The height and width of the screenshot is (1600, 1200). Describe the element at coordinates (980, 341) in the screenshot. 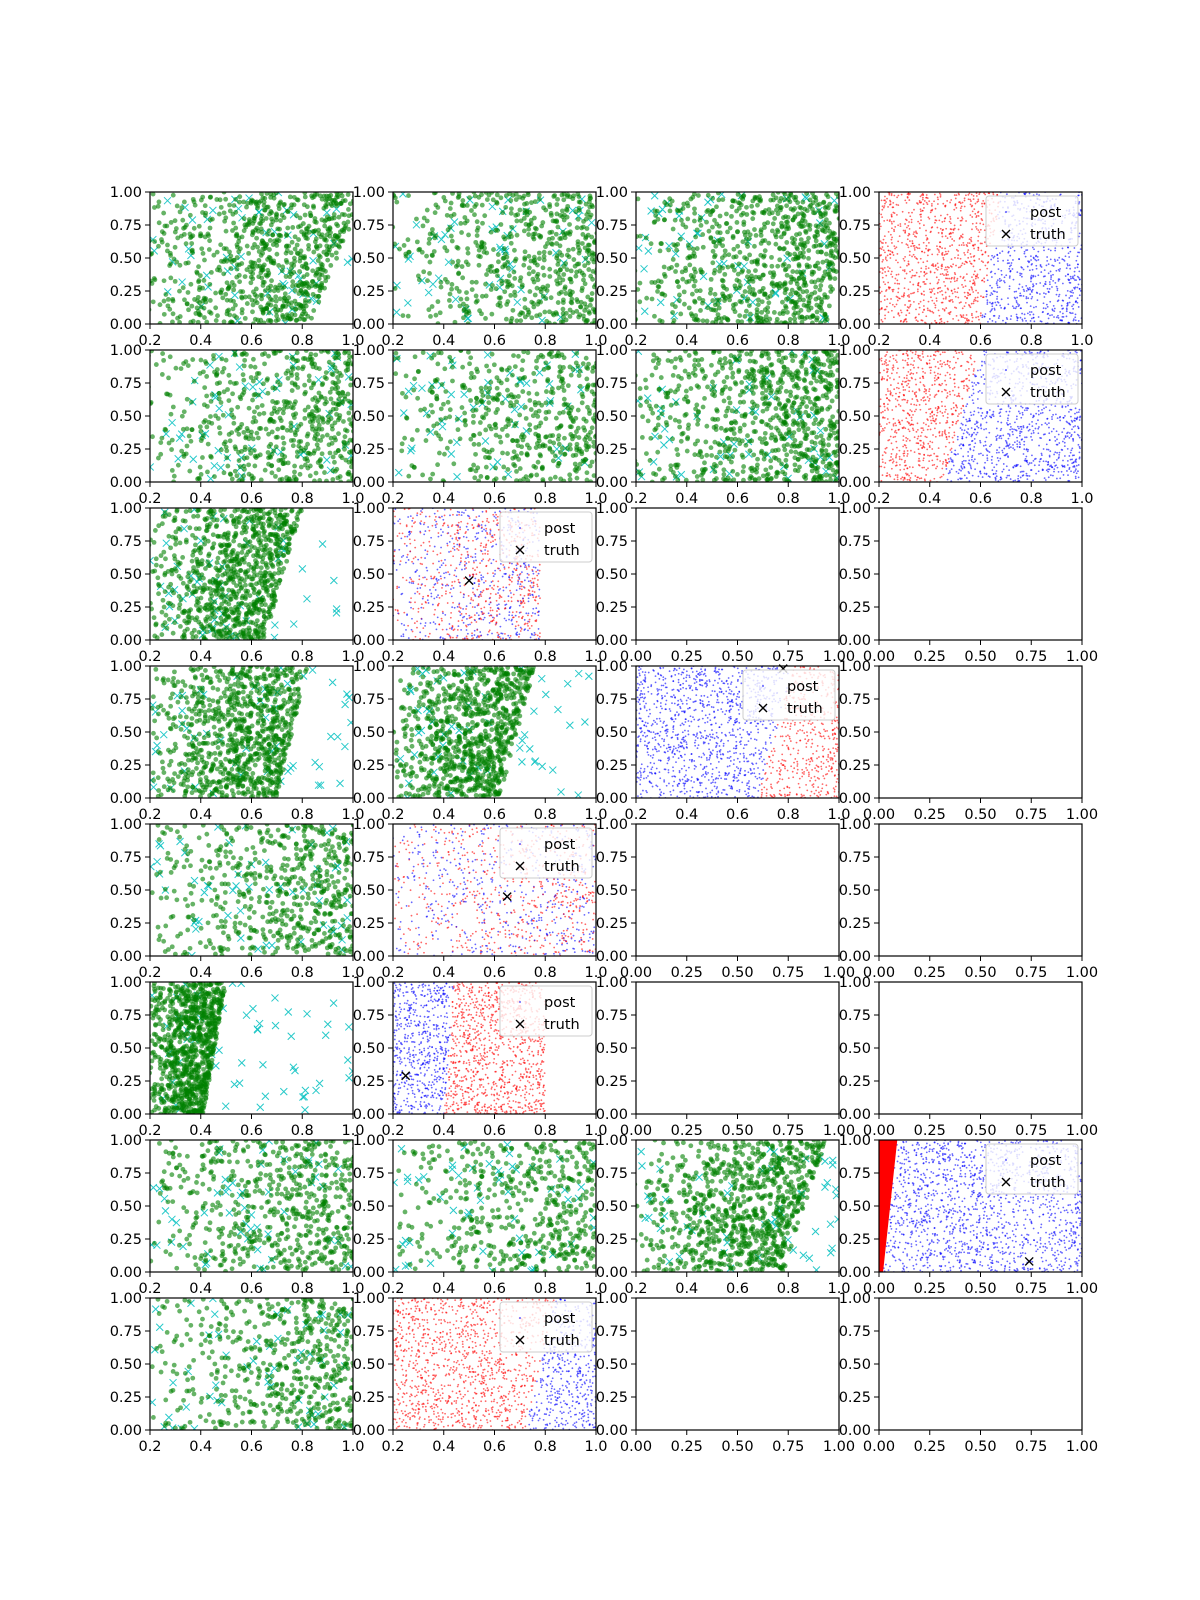

I see `x-tick-label: 0.6` at that location.